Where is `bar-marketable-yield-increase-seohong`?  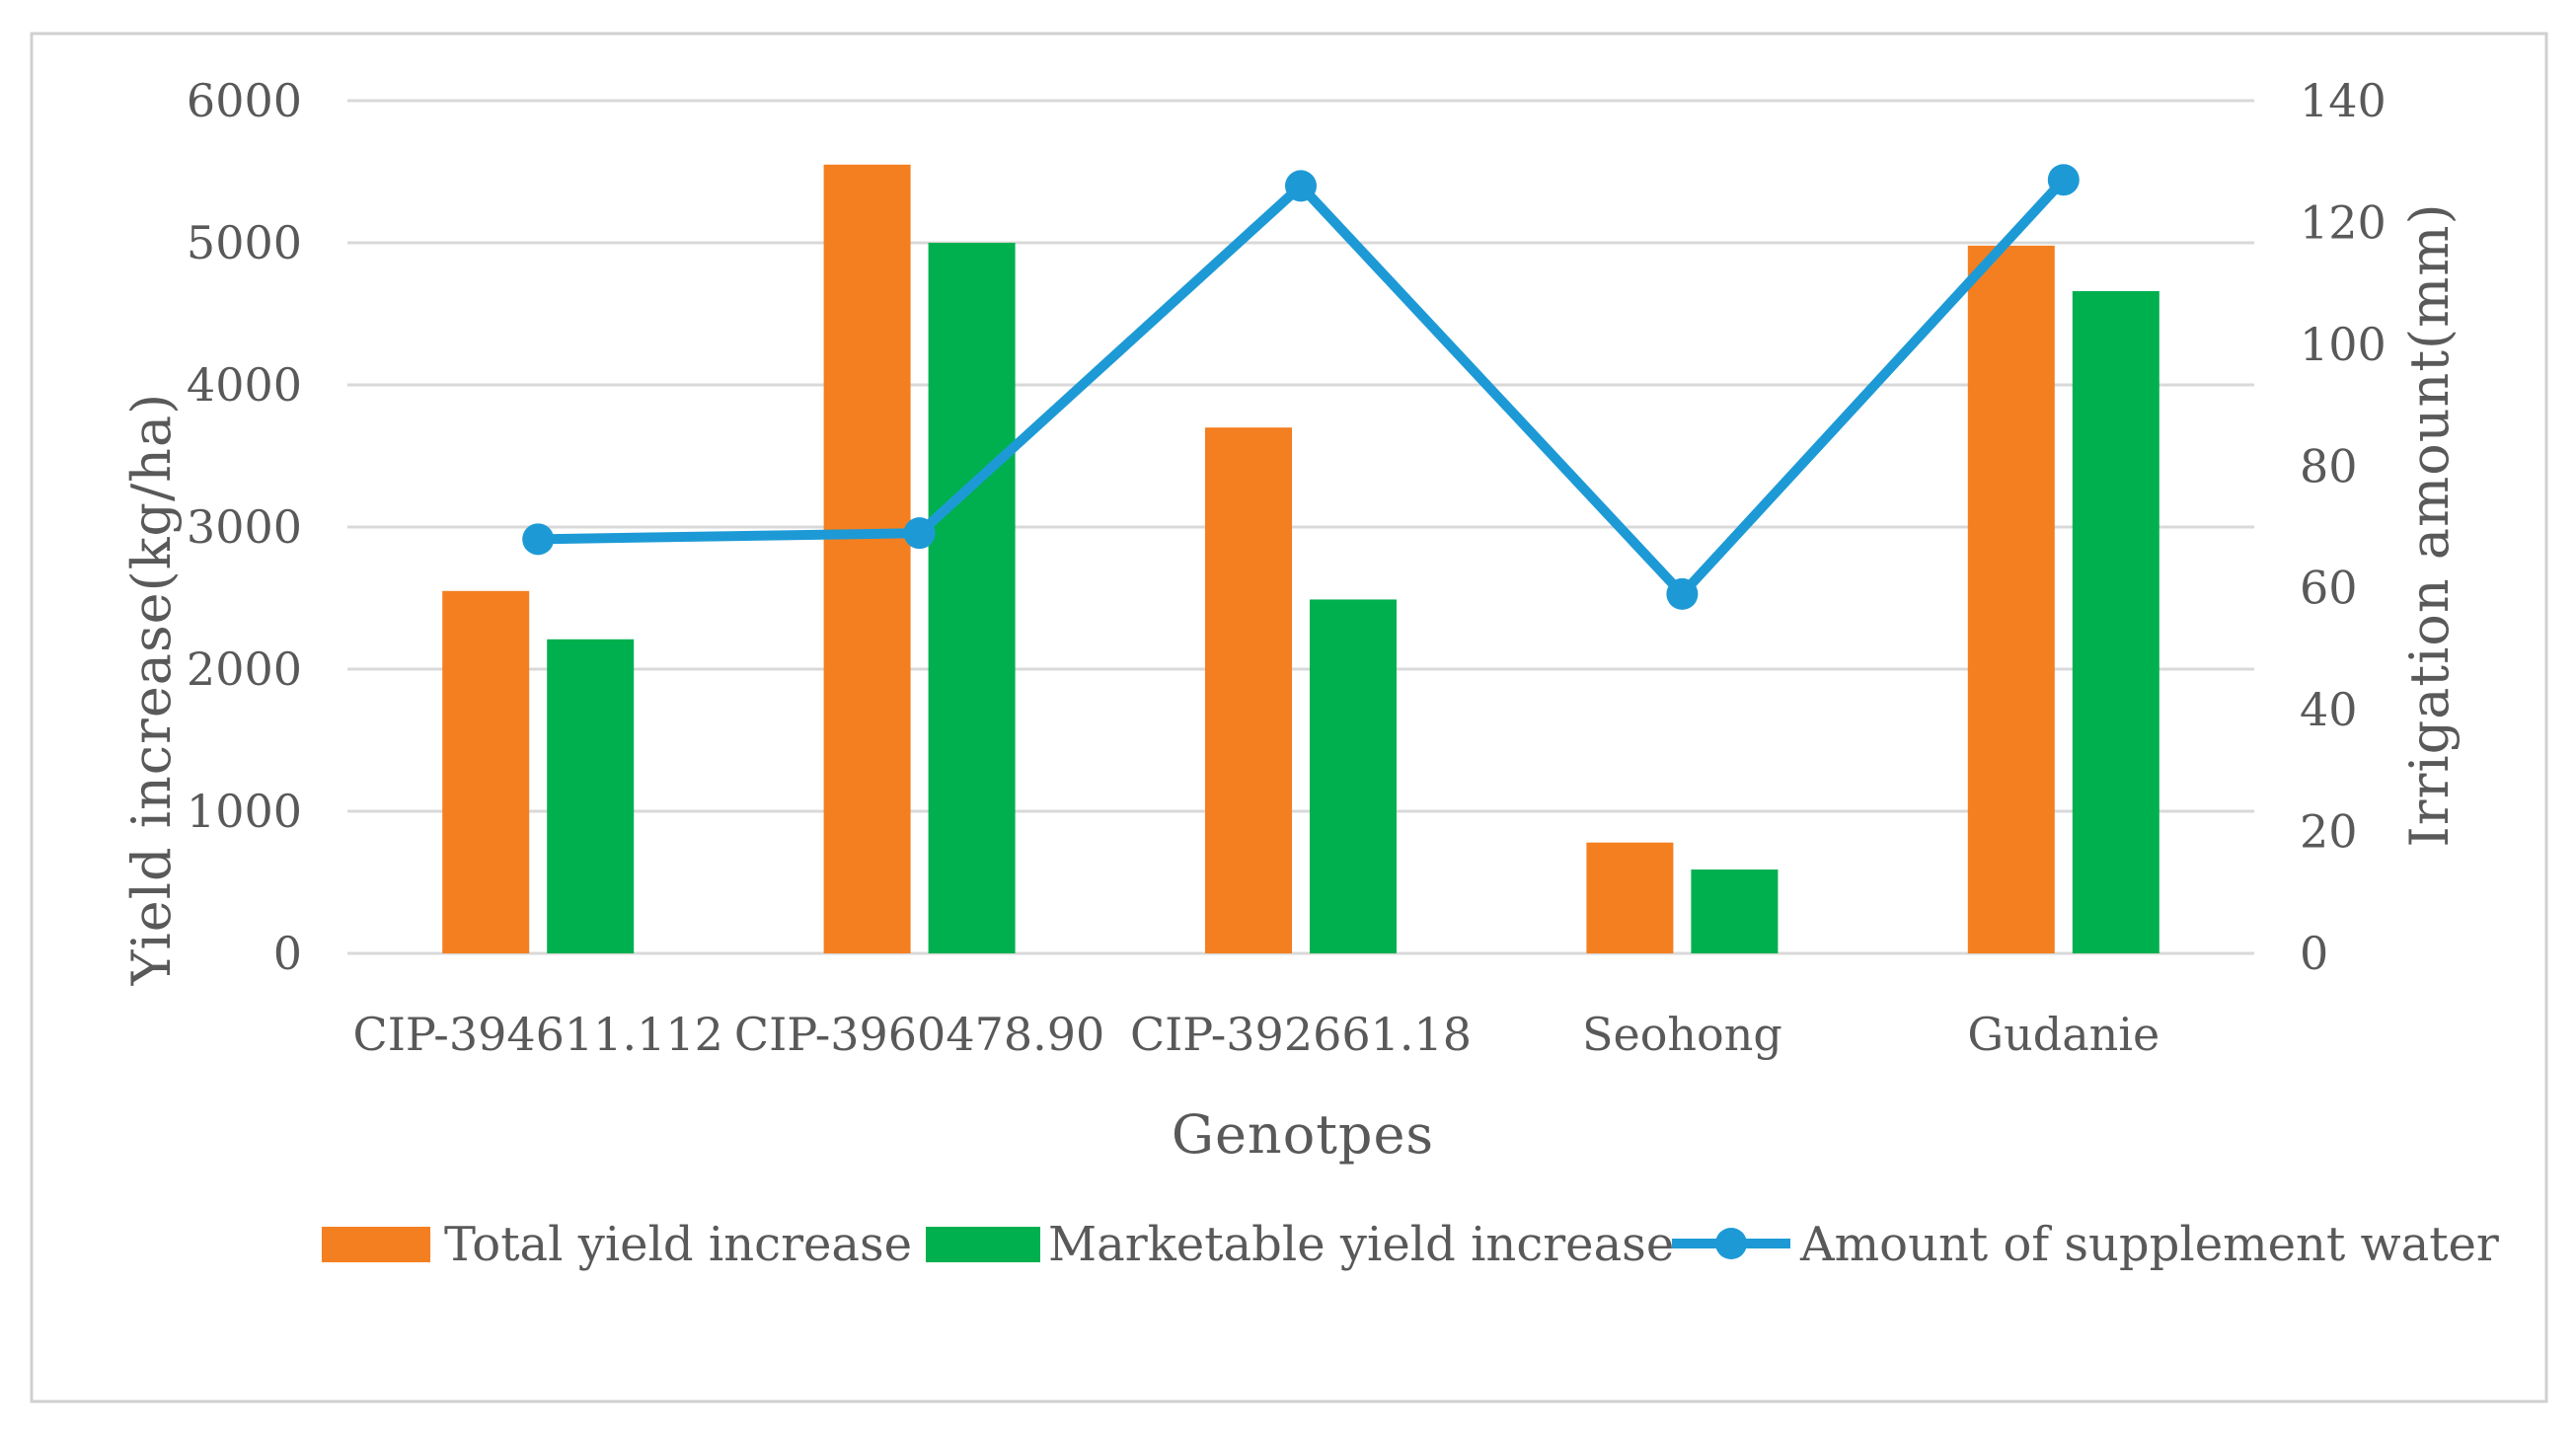
bar-marketable-yield-increase-seohong is located at coordinates (1735, 911).